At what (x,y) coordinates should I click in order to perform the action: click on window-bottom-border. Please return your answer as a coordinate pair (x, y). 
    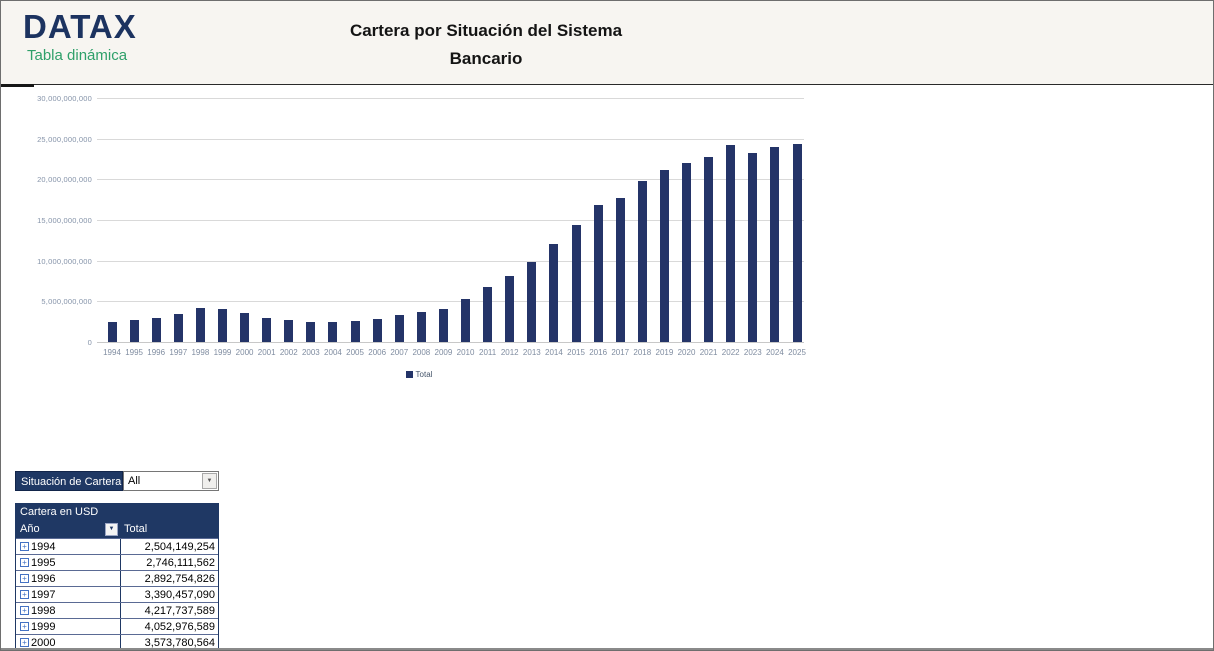
    Looking at the image, I should click on (607, 649).